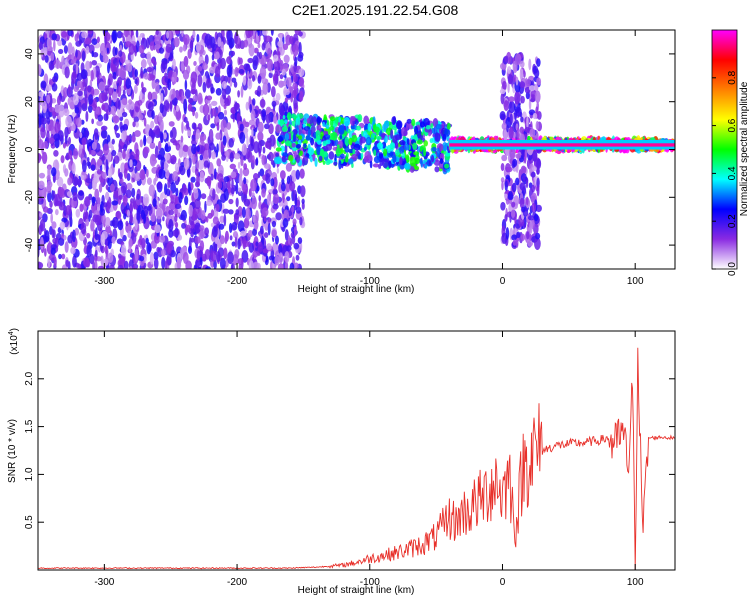 The image size is (750, 600). Describe the element at coordinates (104, 582) in the screenshot. I see `snr-x-tick-label: -300` at that location.